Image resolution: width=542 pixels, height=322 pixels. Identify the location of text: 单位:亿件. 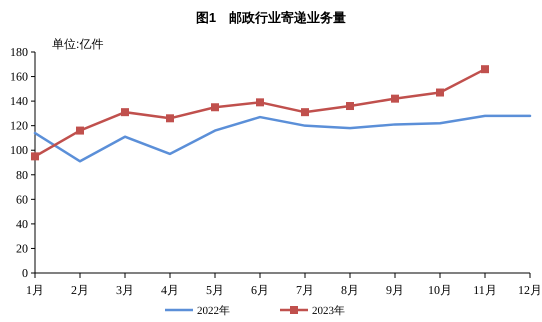
(78, 44).